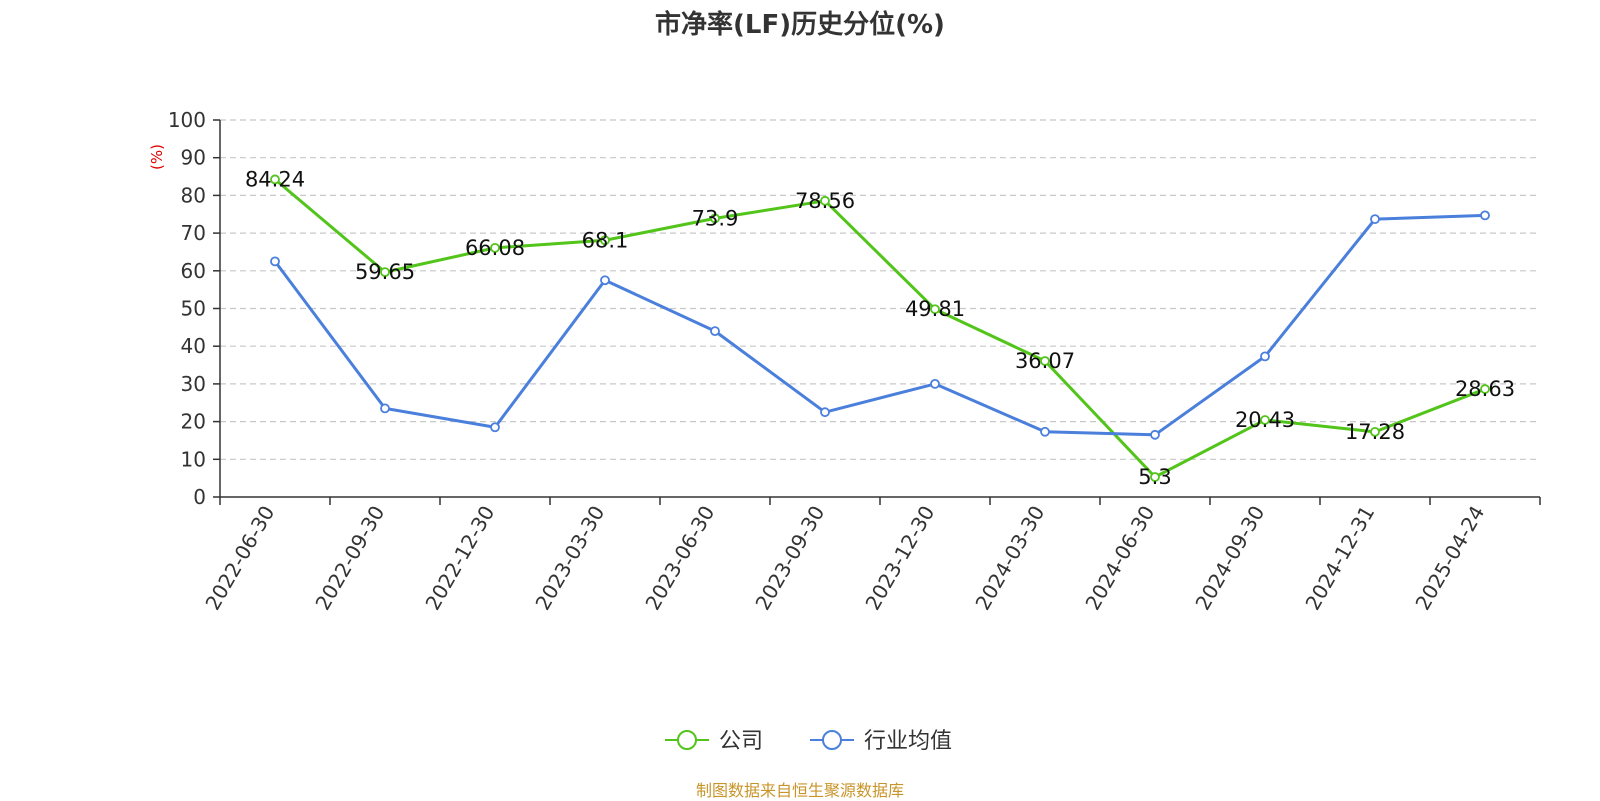 The height and width of the screenshot is (801, 1600). I want to click on data-label: 59.65, so click(385, 272).